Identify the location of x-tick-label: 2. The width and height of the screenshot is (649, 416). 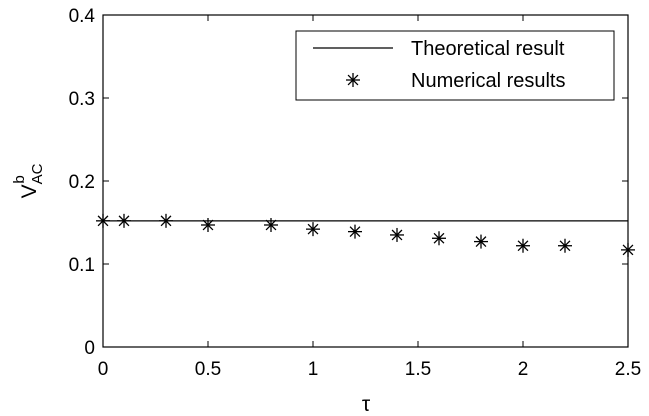
(523, 369).